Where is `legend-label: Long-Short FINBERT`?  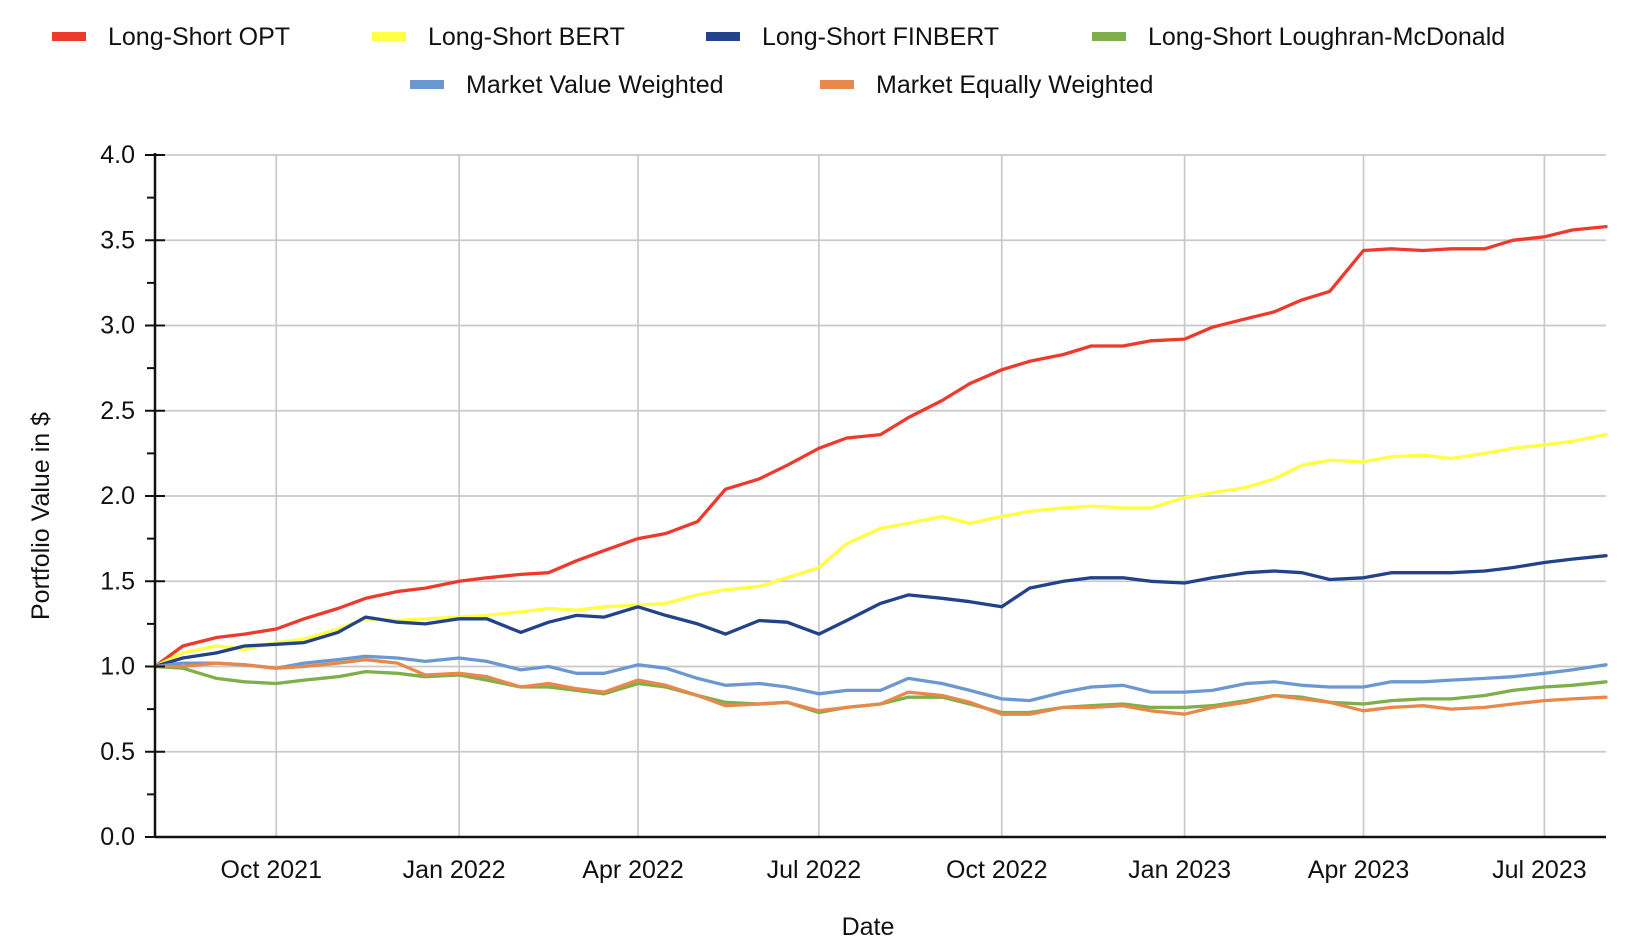 legend-label: Long-Short FINBERT is located at coordinates (880, 37).